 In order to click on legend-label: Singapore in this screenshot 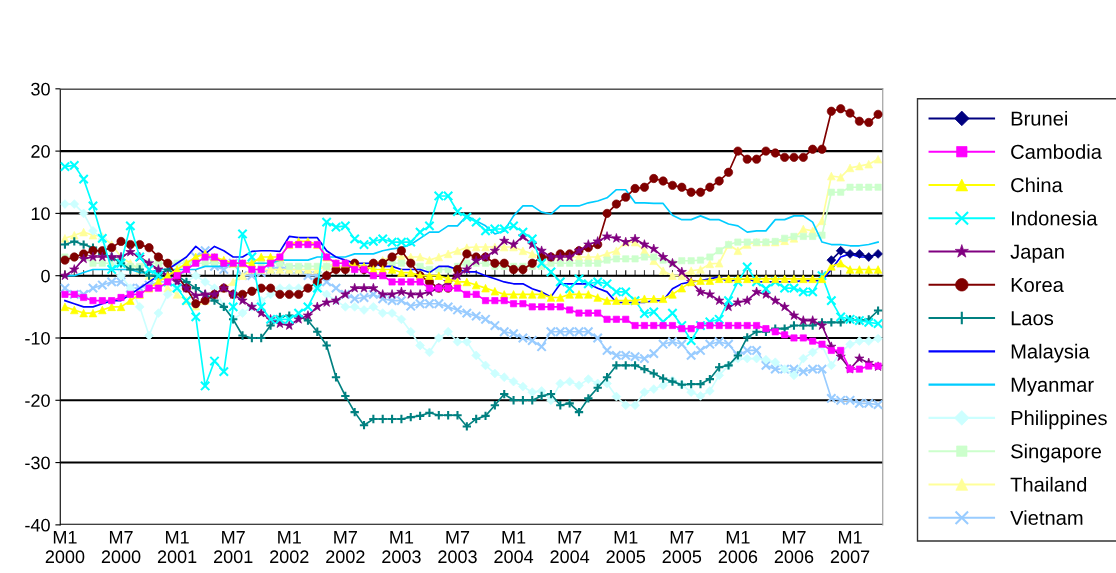, I will do `click(1056, 453)`.